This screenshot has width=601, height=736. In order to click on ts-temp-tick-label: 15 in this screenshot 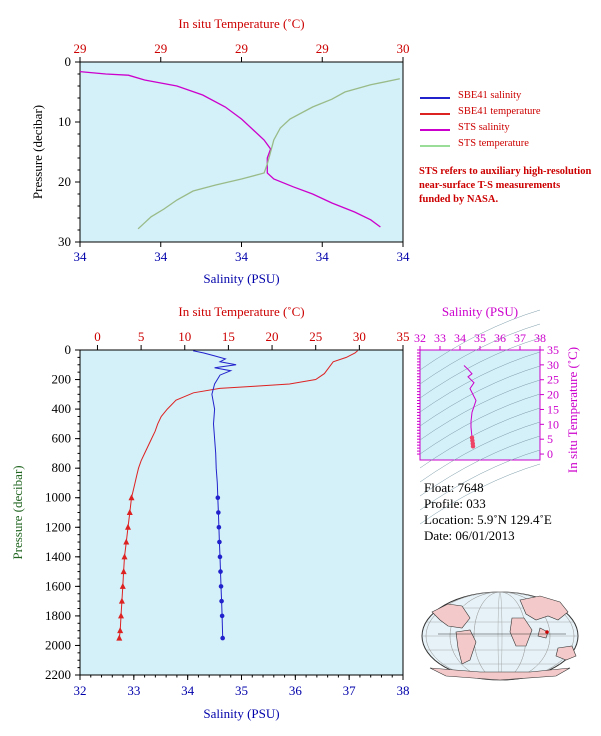, I will do `click(553, 409)`.